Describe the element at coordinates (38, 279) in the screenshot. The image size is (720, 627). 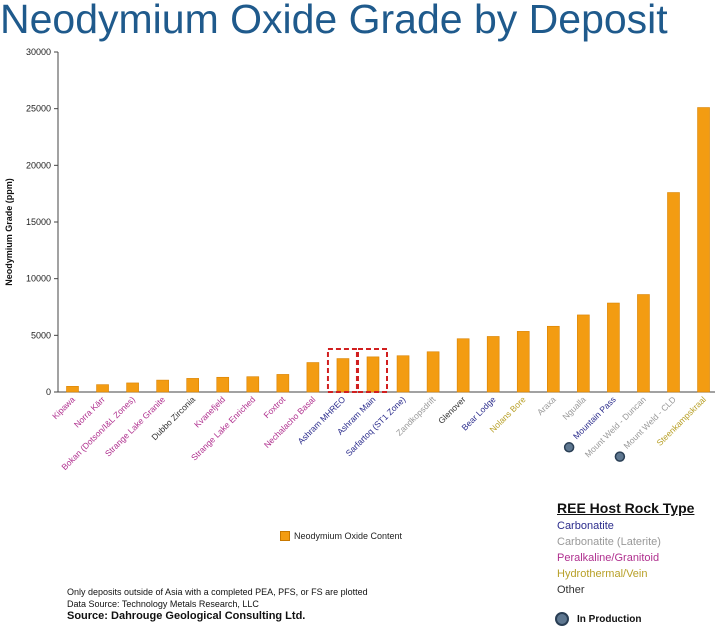
I see `y-tick-label: 10000` at that location.